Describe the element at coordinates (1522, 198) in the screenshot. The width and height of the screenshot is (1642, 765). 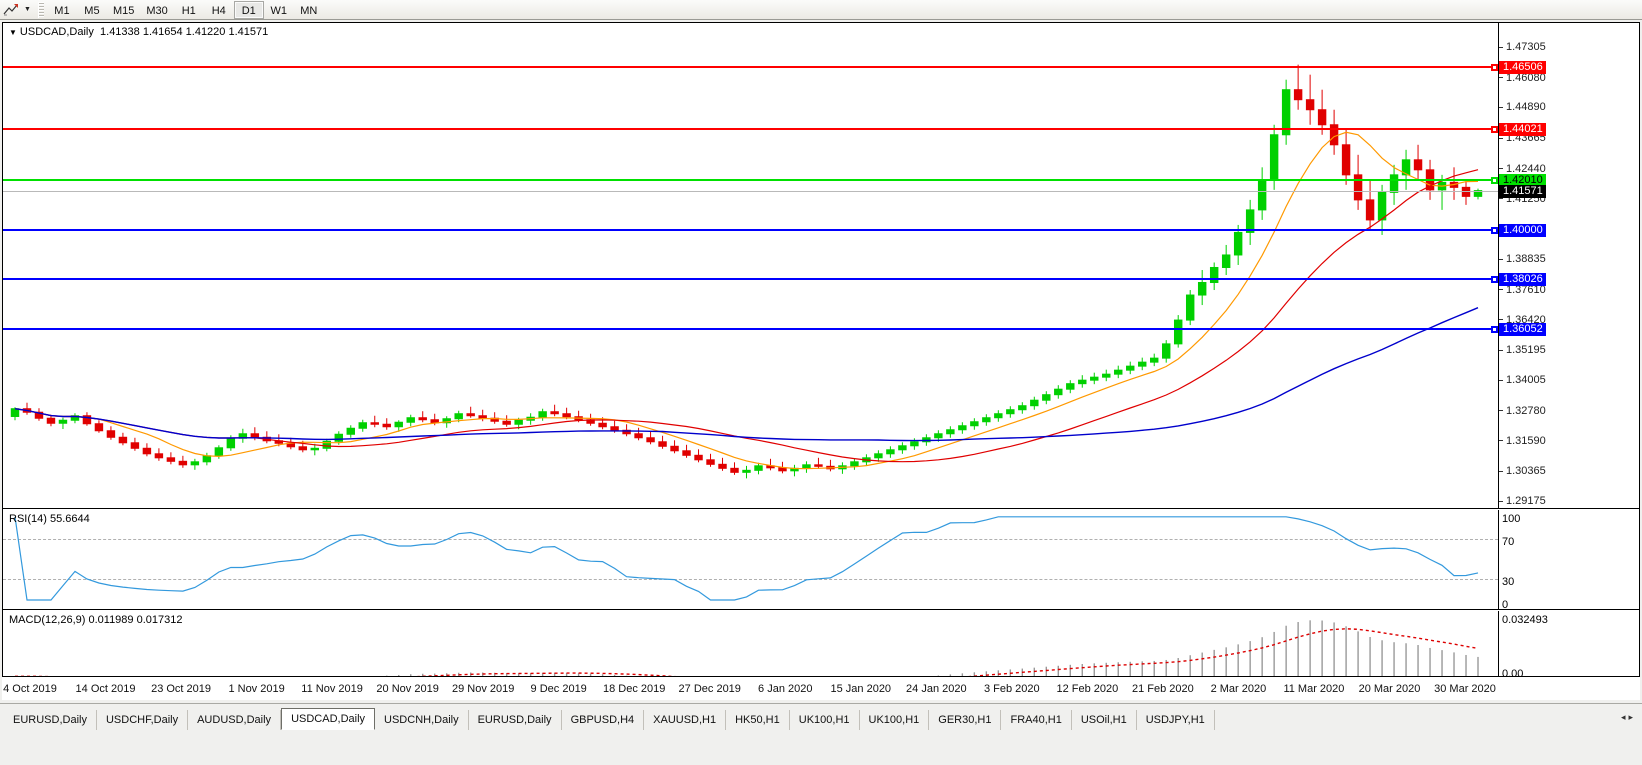
I see `price-tick-1.41250: 1.41250` at that location.